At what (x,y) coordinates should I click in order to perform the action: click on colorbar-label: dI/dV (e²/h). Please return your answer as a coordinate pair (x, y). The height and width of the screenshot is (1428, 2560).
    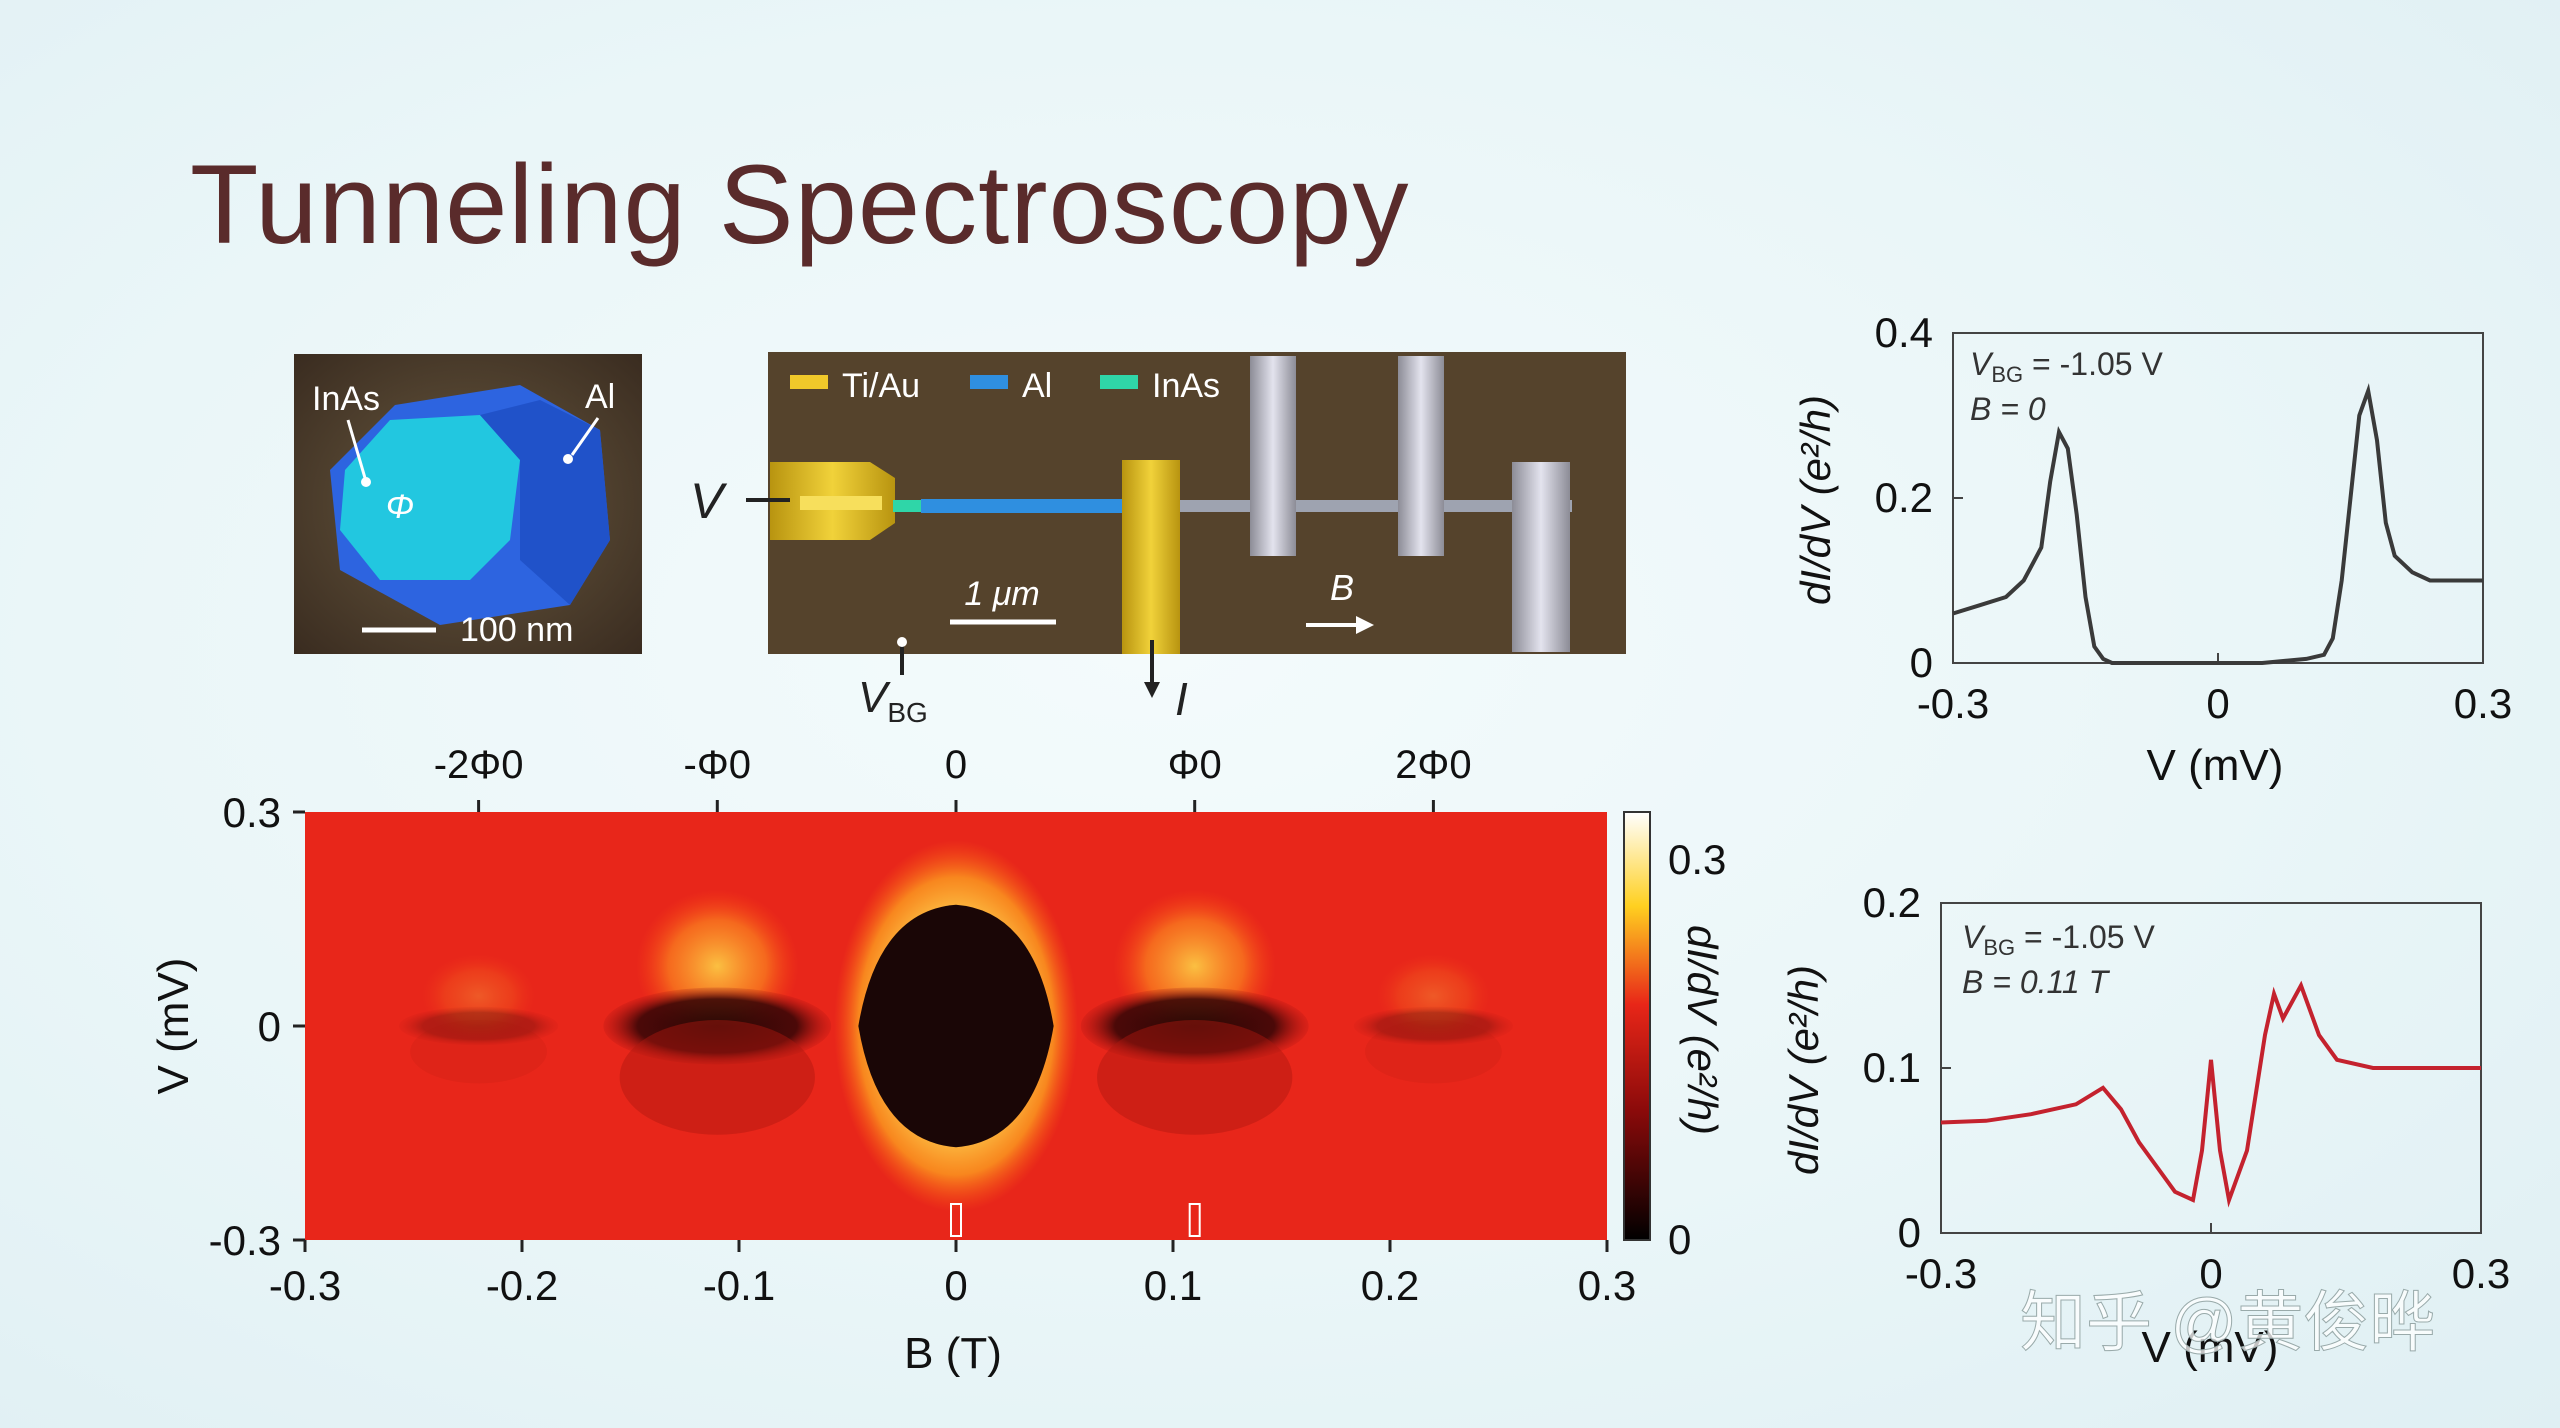
    Looking at the image, I should click on (1702, 1030).